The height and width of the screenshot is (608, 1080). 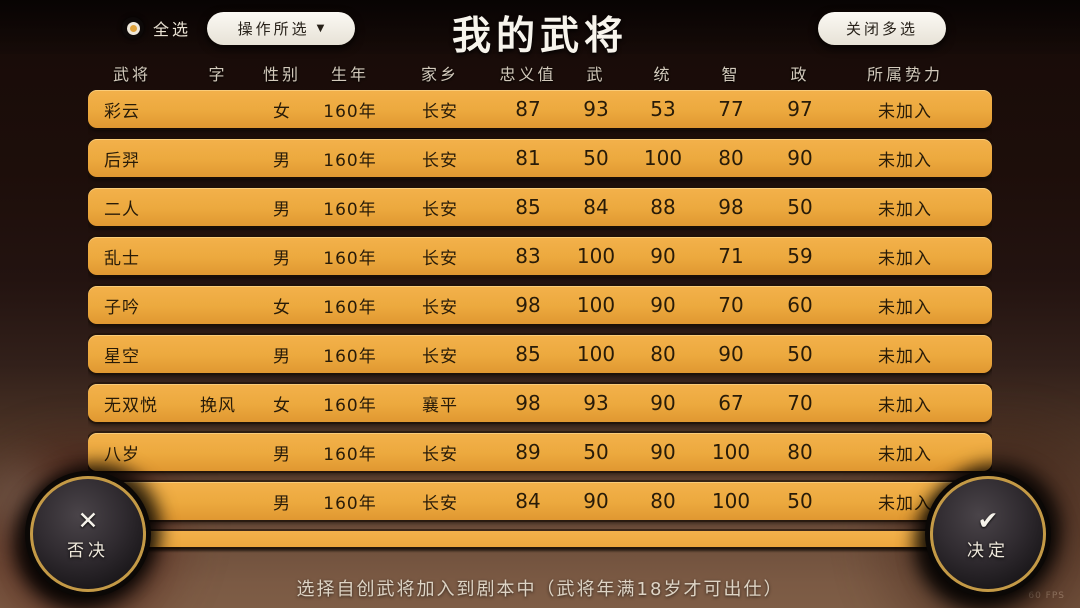 What do you see at coordinates (349, 74) in the screenshot?
I see `col-header-birth: 生年` at bounding box center [349, 74].